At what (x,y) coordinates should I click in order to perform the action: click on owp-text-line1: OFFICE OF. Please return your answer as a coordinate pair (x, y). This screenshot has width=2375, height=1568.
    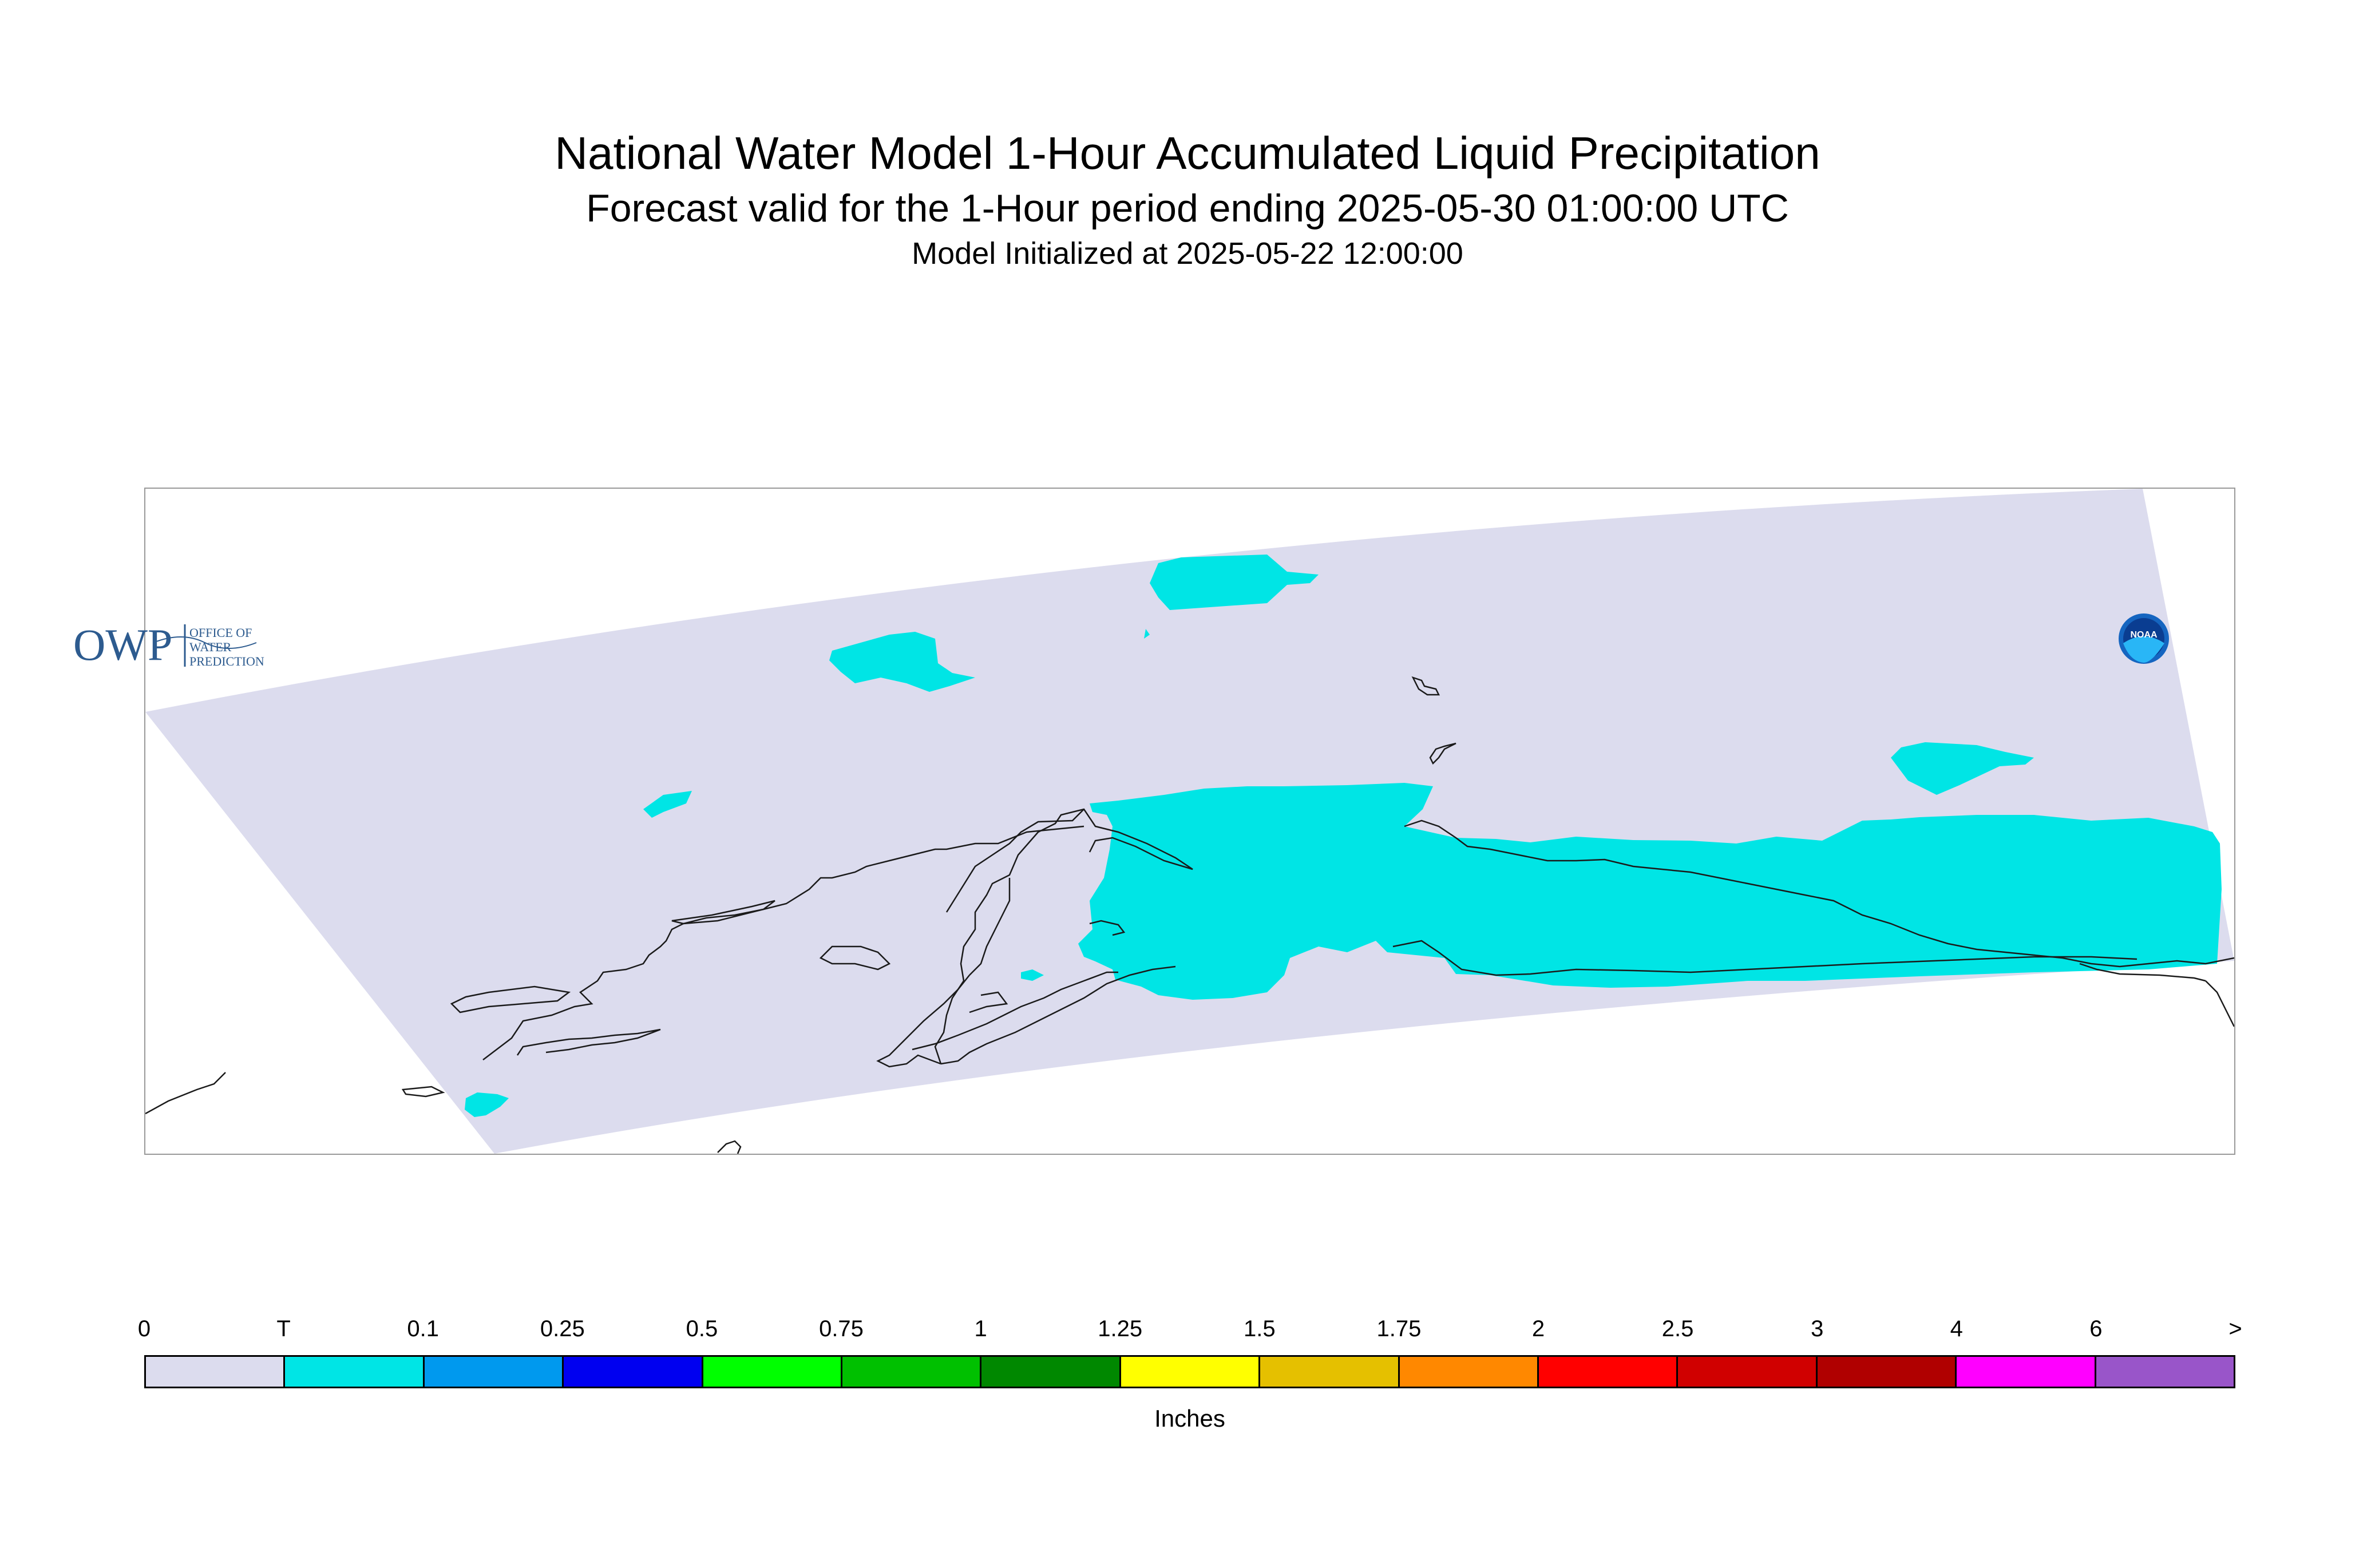
    Looking at the image, I should click on (221, 632).